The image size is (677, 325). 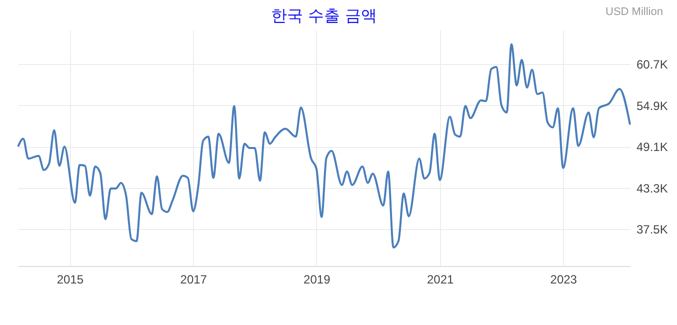 What do you see at coordinates (634, 12) in the screenshot?
I see `text: USD Million` at bounding box center [634, 12].